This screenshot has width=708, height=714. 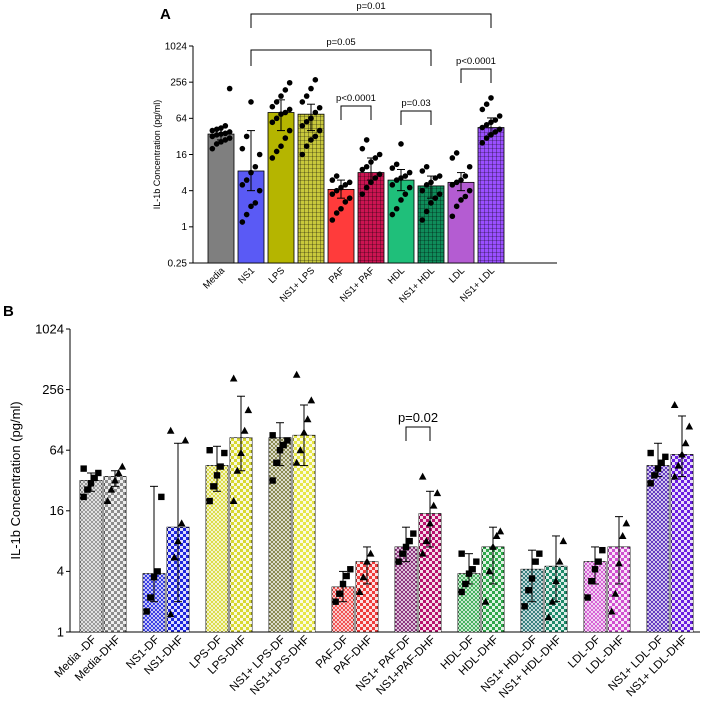 I want to click on p-value-label: p<0.0001, so click(x=356, y=98).